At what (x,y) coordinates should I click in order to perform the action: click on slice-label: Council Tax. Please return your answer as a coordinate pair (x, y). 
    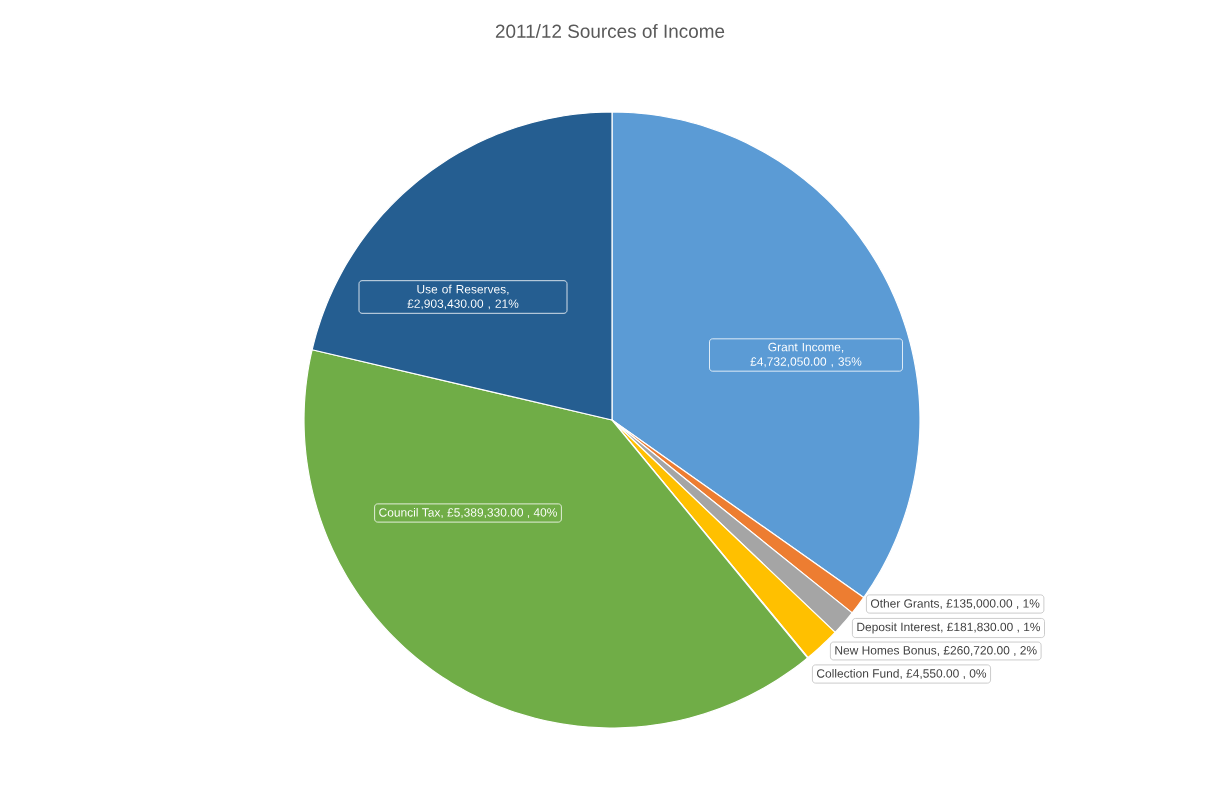
    Looking at the image, I should click on (410, 512).